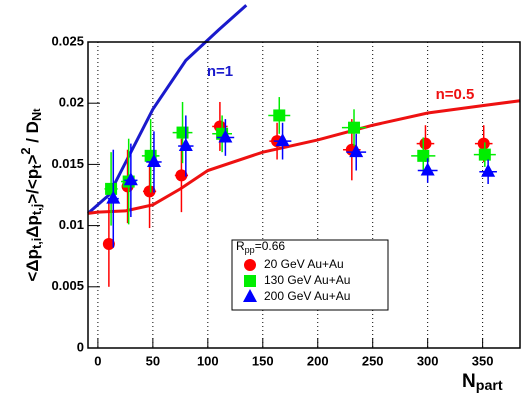 This screenshot has height=405, width=531. Describe the element at coordinates (373, 360) in the screenshot. I see `x-tick-label: 250` at that location.